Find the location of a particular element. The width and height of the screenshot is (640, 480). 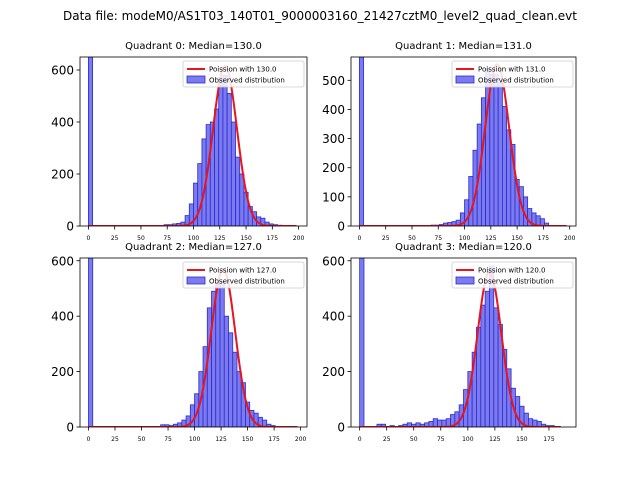

legend-label-fit: Poission with 130.0 is located at coordinates (243, 70).